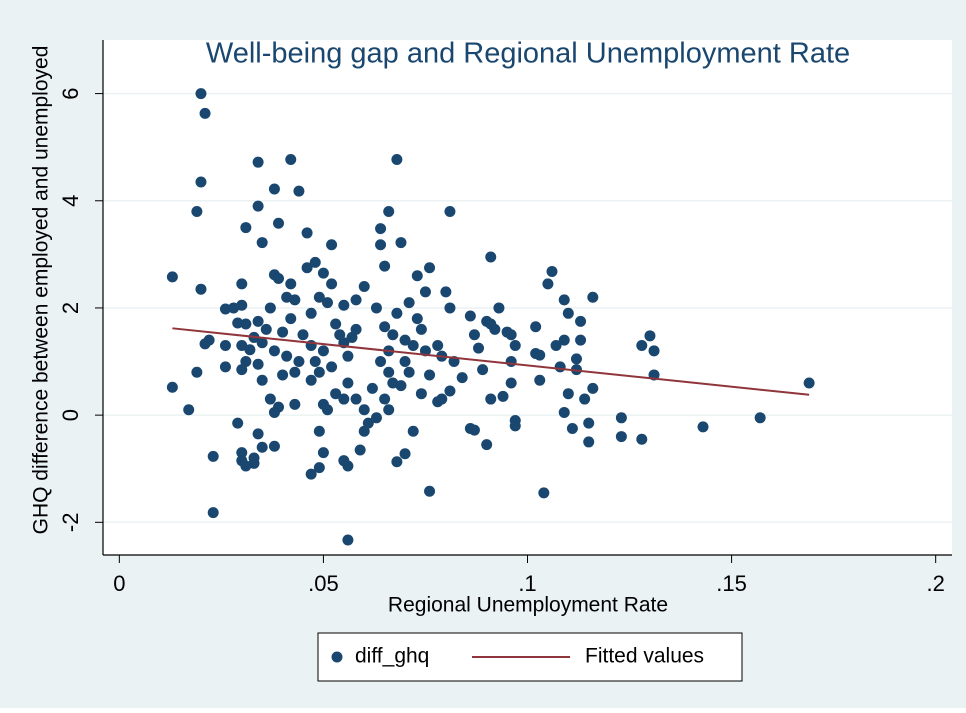  I want to click on legend-items: diff_ghq Fitted values, so click(517, 656).